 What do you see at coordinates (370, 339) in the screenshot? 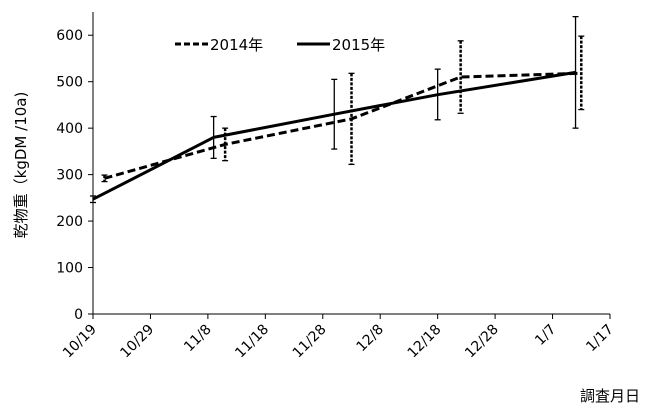
I see `x-tick-label: 12/8` at bounding box center [370, 339].